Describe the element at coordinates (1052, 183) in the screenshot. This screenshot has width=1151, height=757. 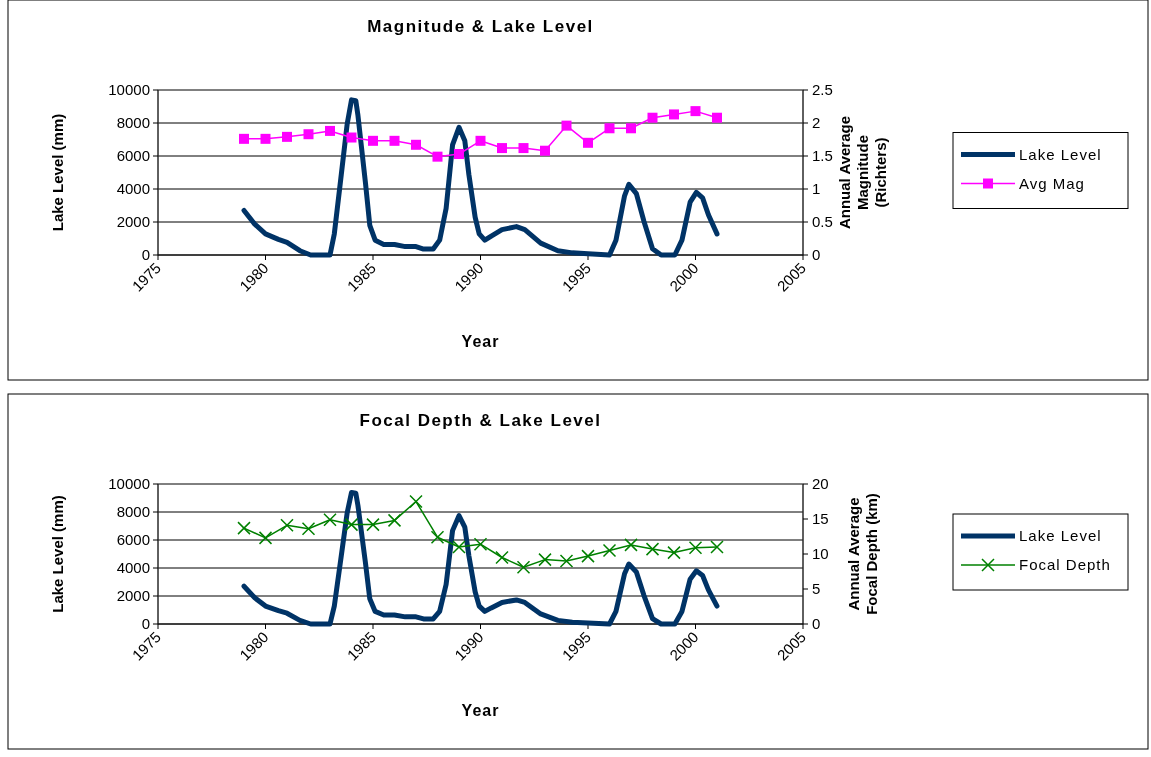
I see `legend-label: Avg Mag` at that location.